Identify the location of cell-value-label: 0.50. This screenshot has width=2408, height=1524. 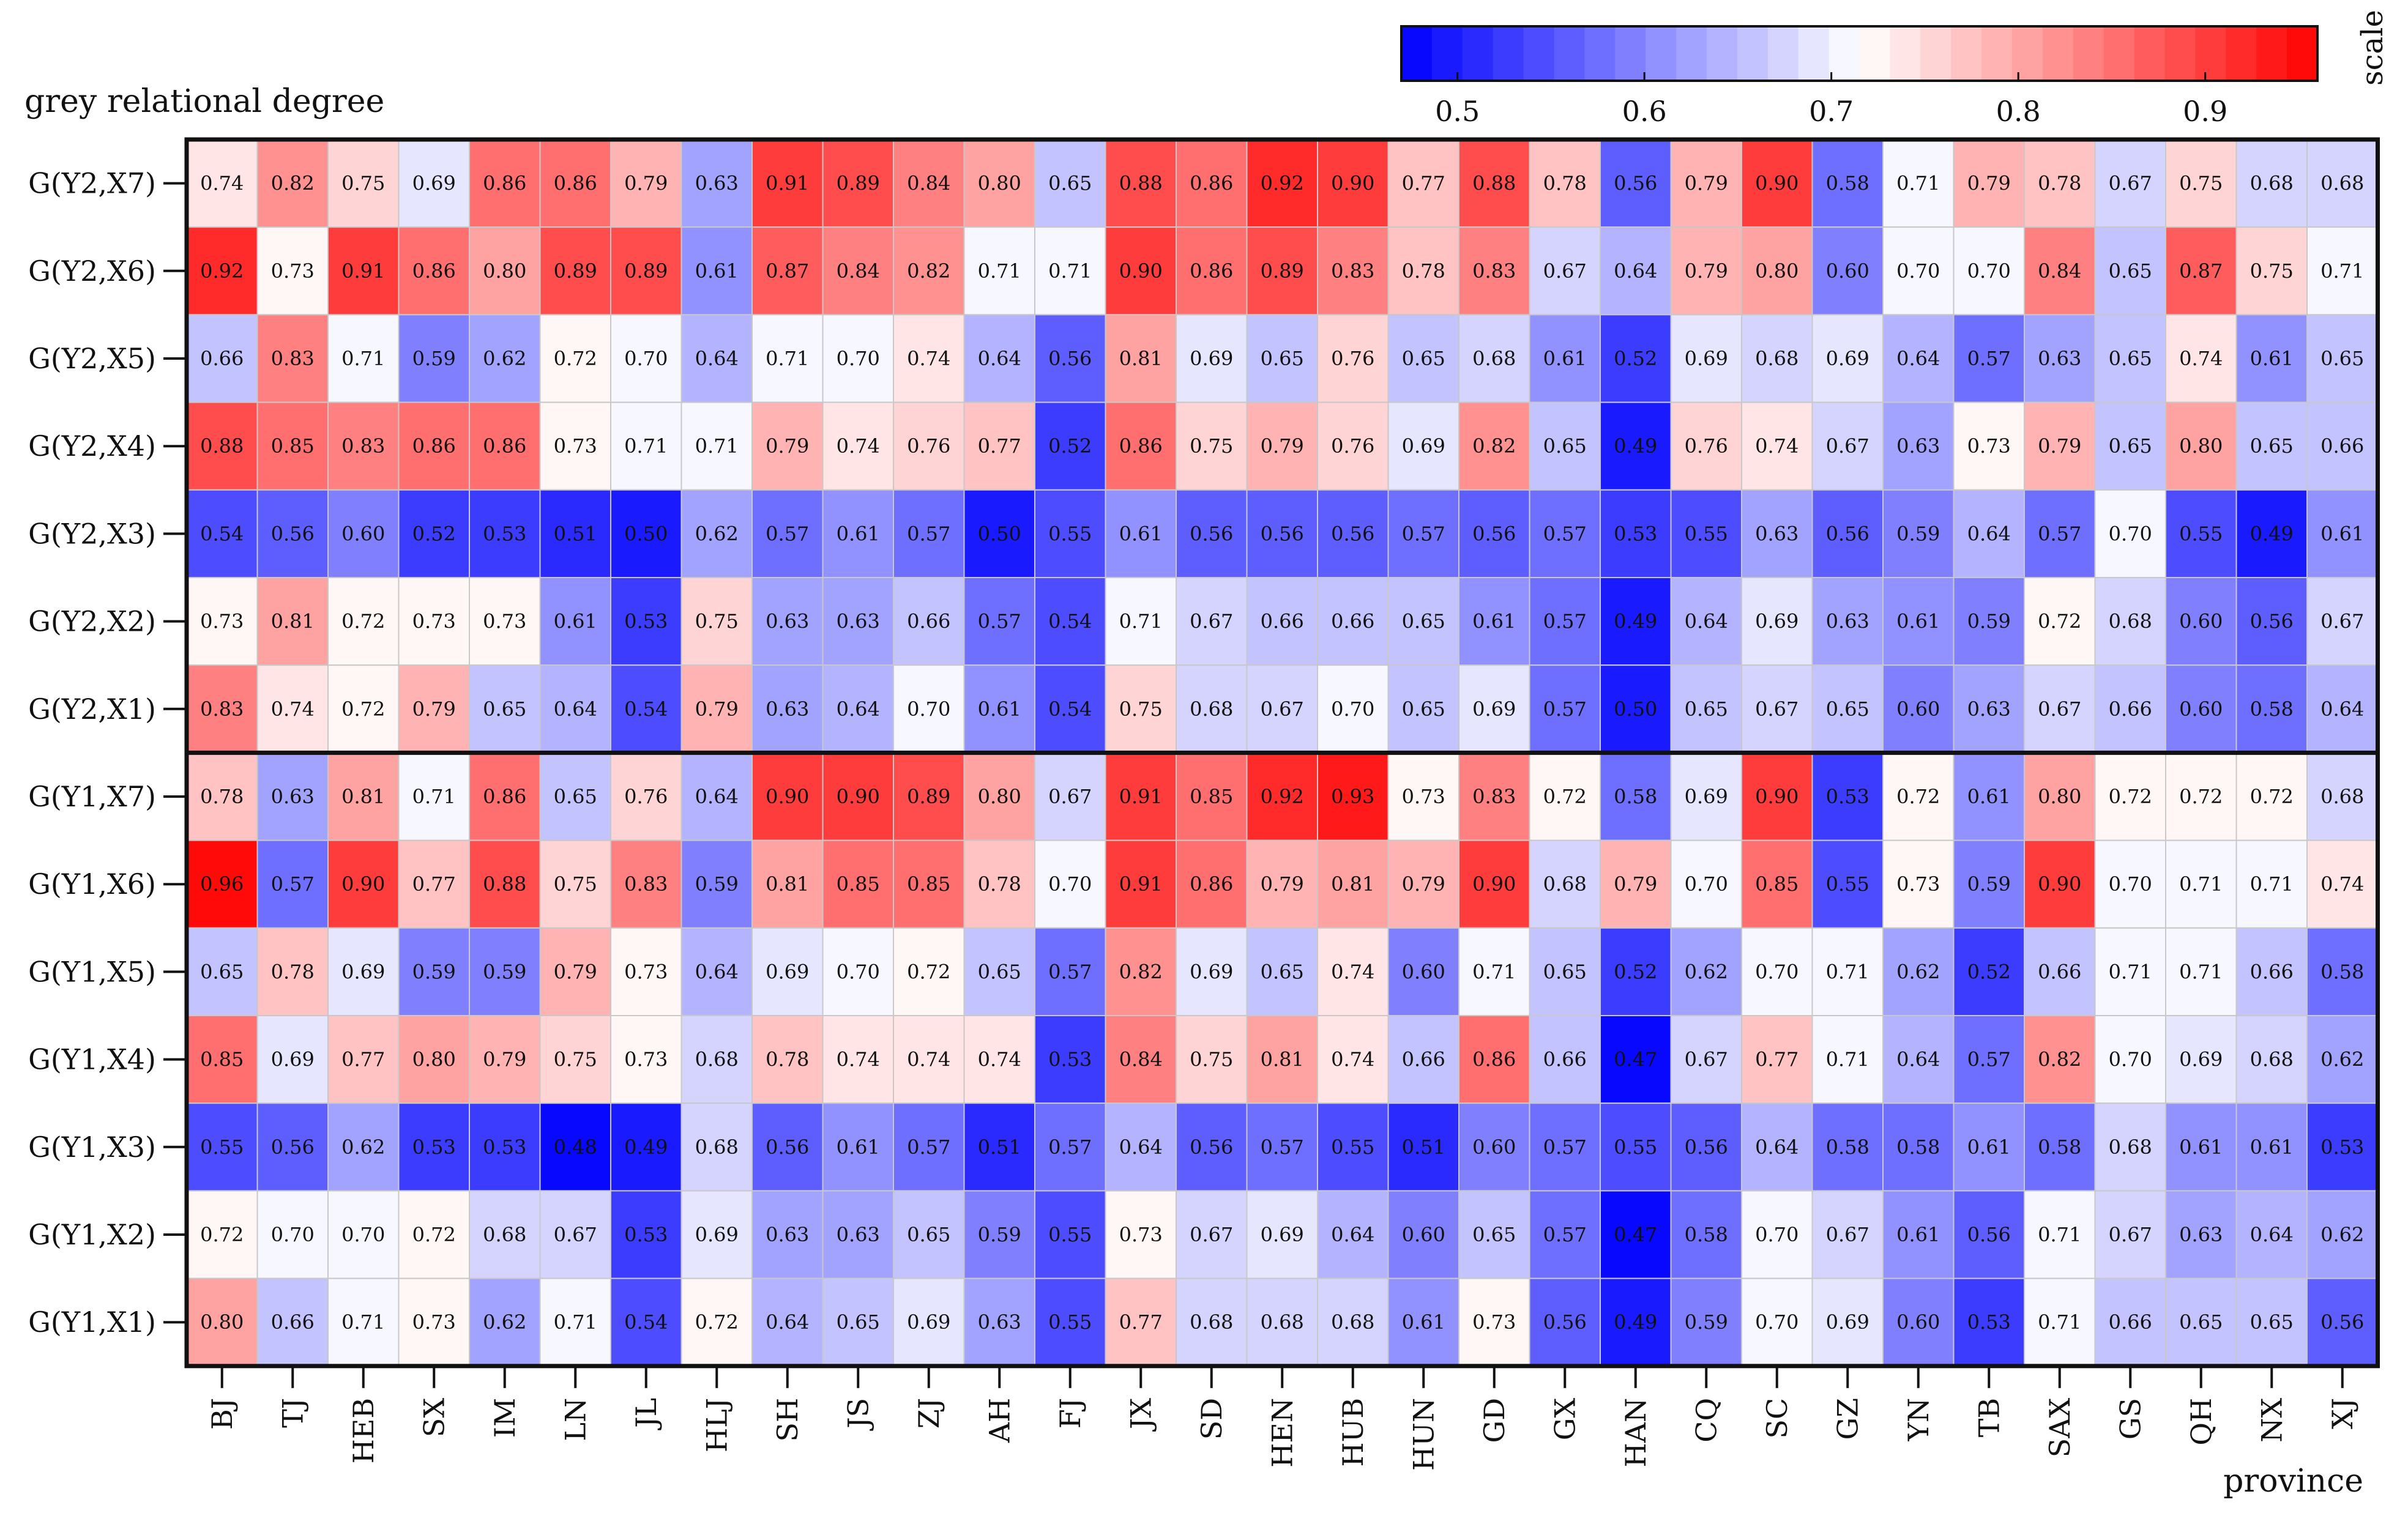
(1635, 709).